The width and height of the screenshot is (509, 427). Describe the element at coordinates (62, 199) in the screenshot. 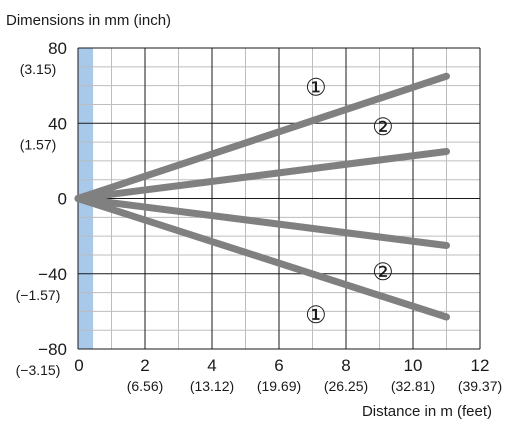

I see `y-tick-label: 0` at that location.